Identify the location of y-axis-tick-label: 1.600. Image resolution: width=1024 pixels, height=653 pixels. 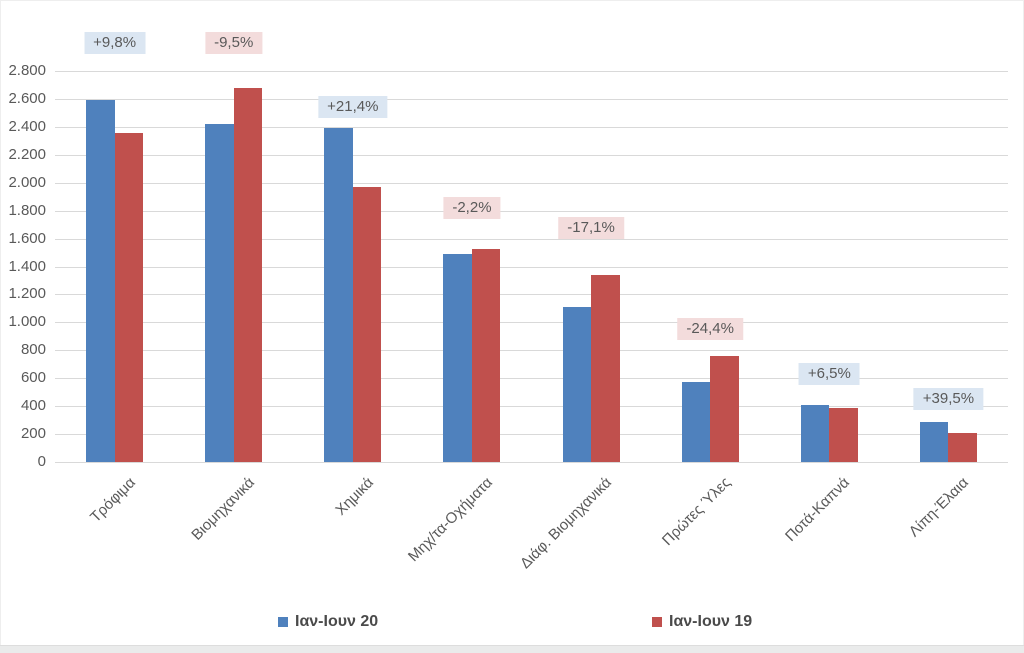
(27, 238).